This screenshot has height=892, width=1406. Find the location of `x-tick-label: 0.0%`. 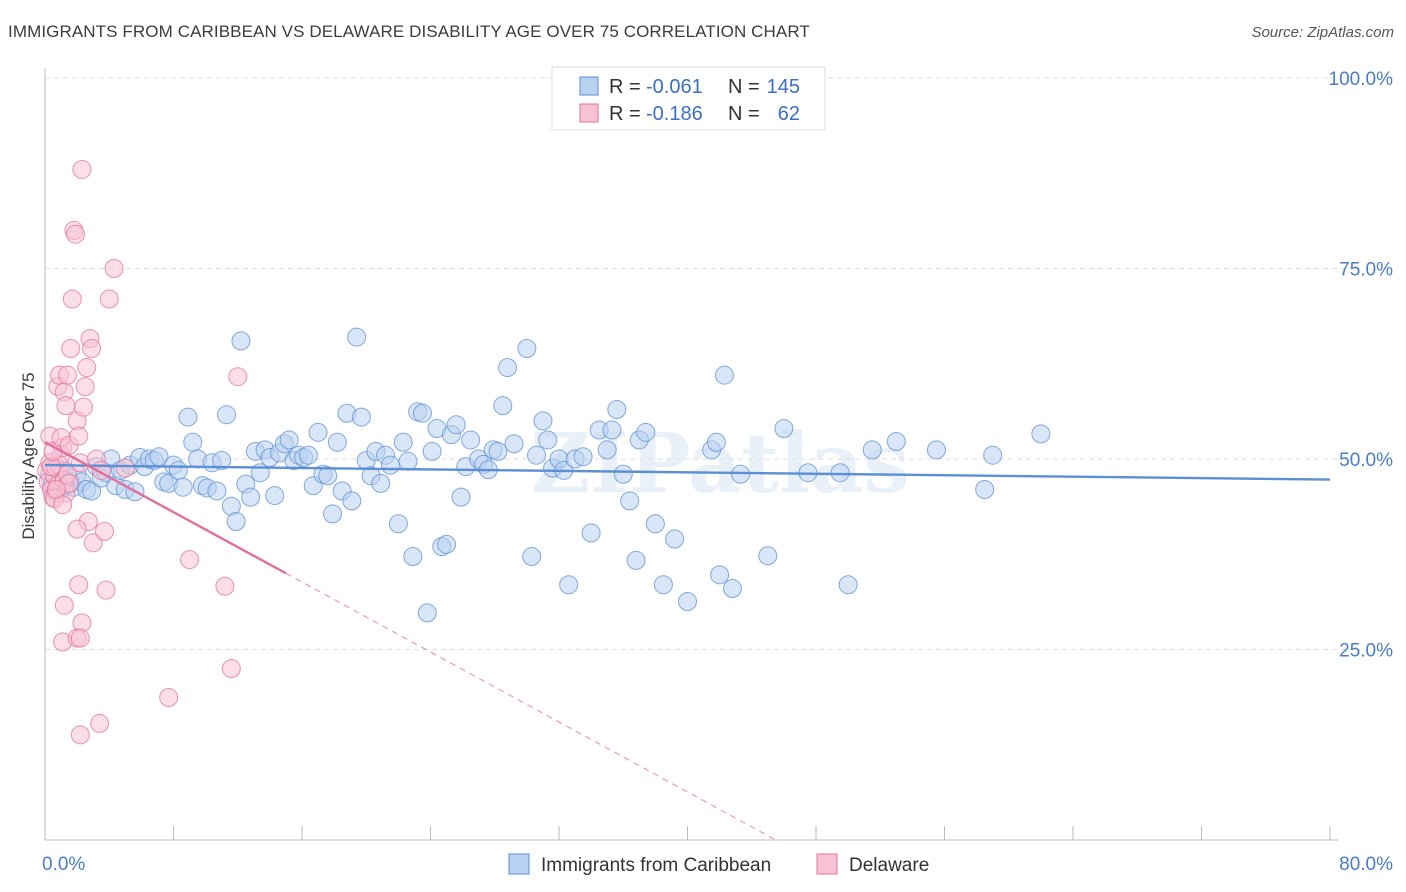

x-tick-label: 0.0% is located at coordinates (63, 864).